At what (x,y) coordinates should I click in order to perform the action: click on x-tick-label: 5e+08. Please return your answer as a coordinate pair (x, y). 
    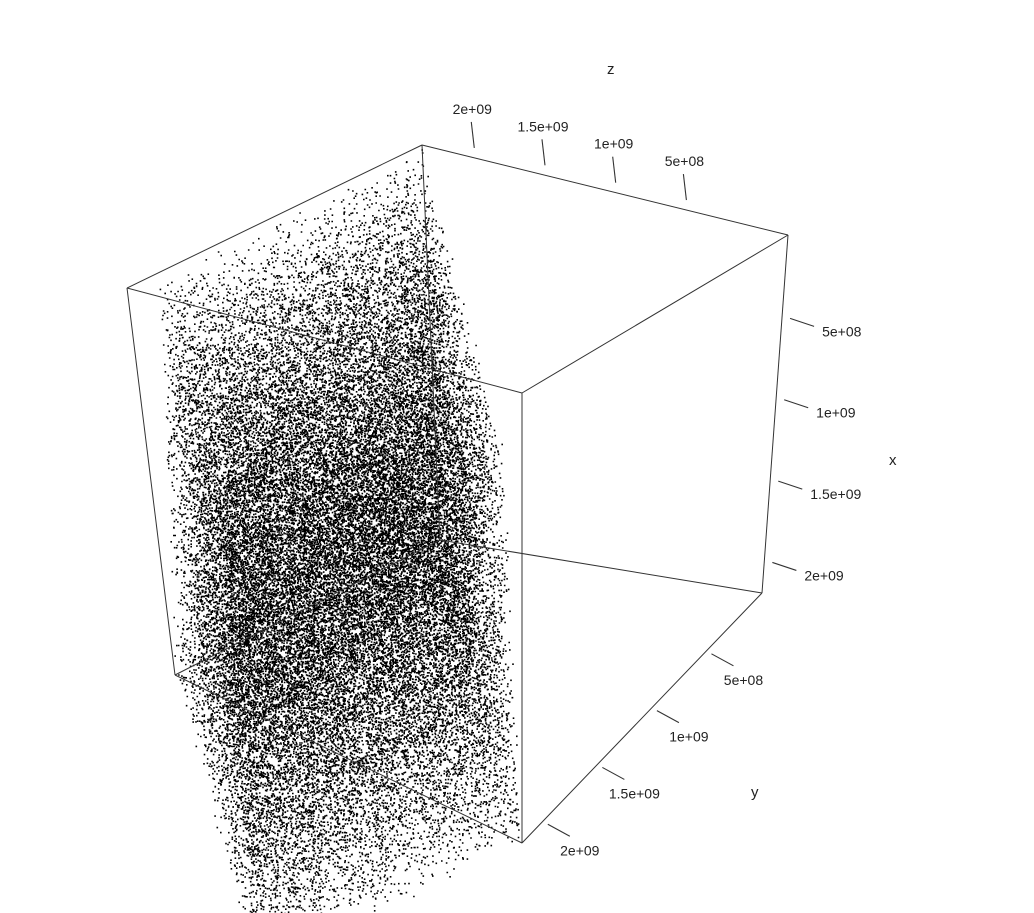
    Looking at the image, I should click on (842, 331).